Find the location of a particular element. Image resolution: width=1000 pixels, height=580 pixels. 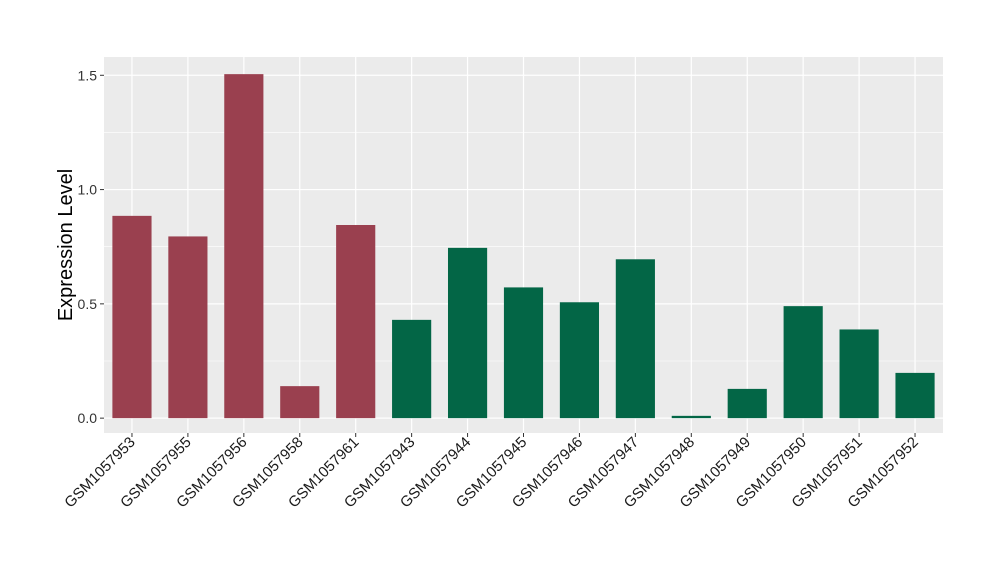

y-tick-label: 0.5 is located at coordinates (88, 304).